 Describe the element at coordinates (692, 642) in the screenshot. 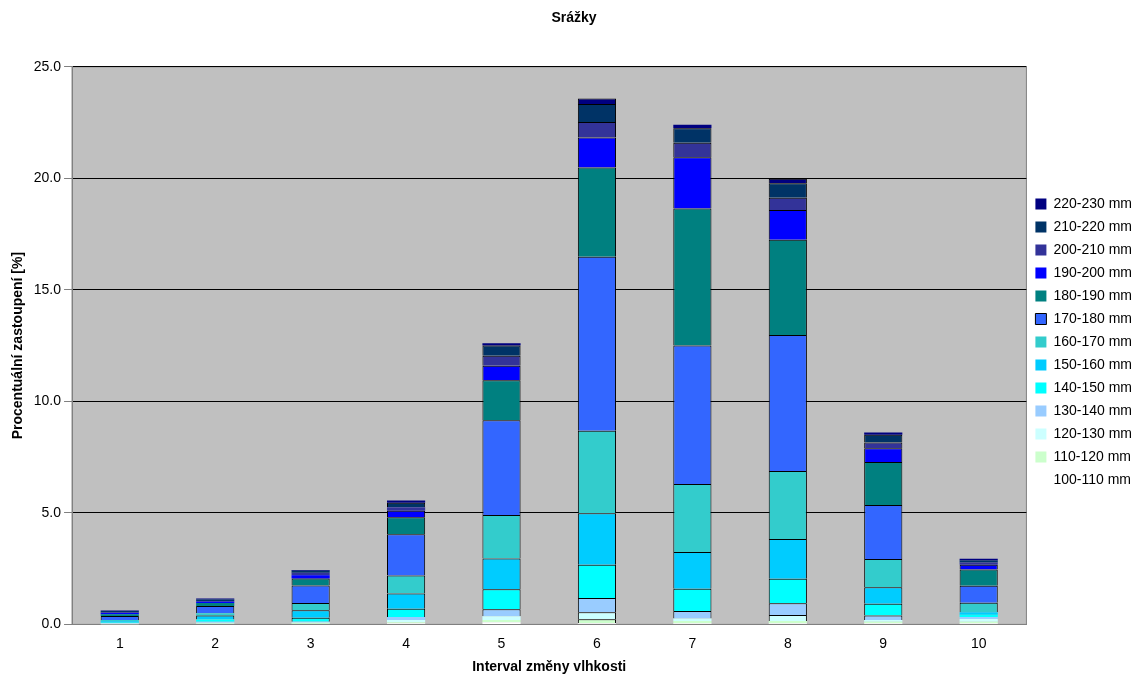

I see `x-tick-label: 7` at that location.